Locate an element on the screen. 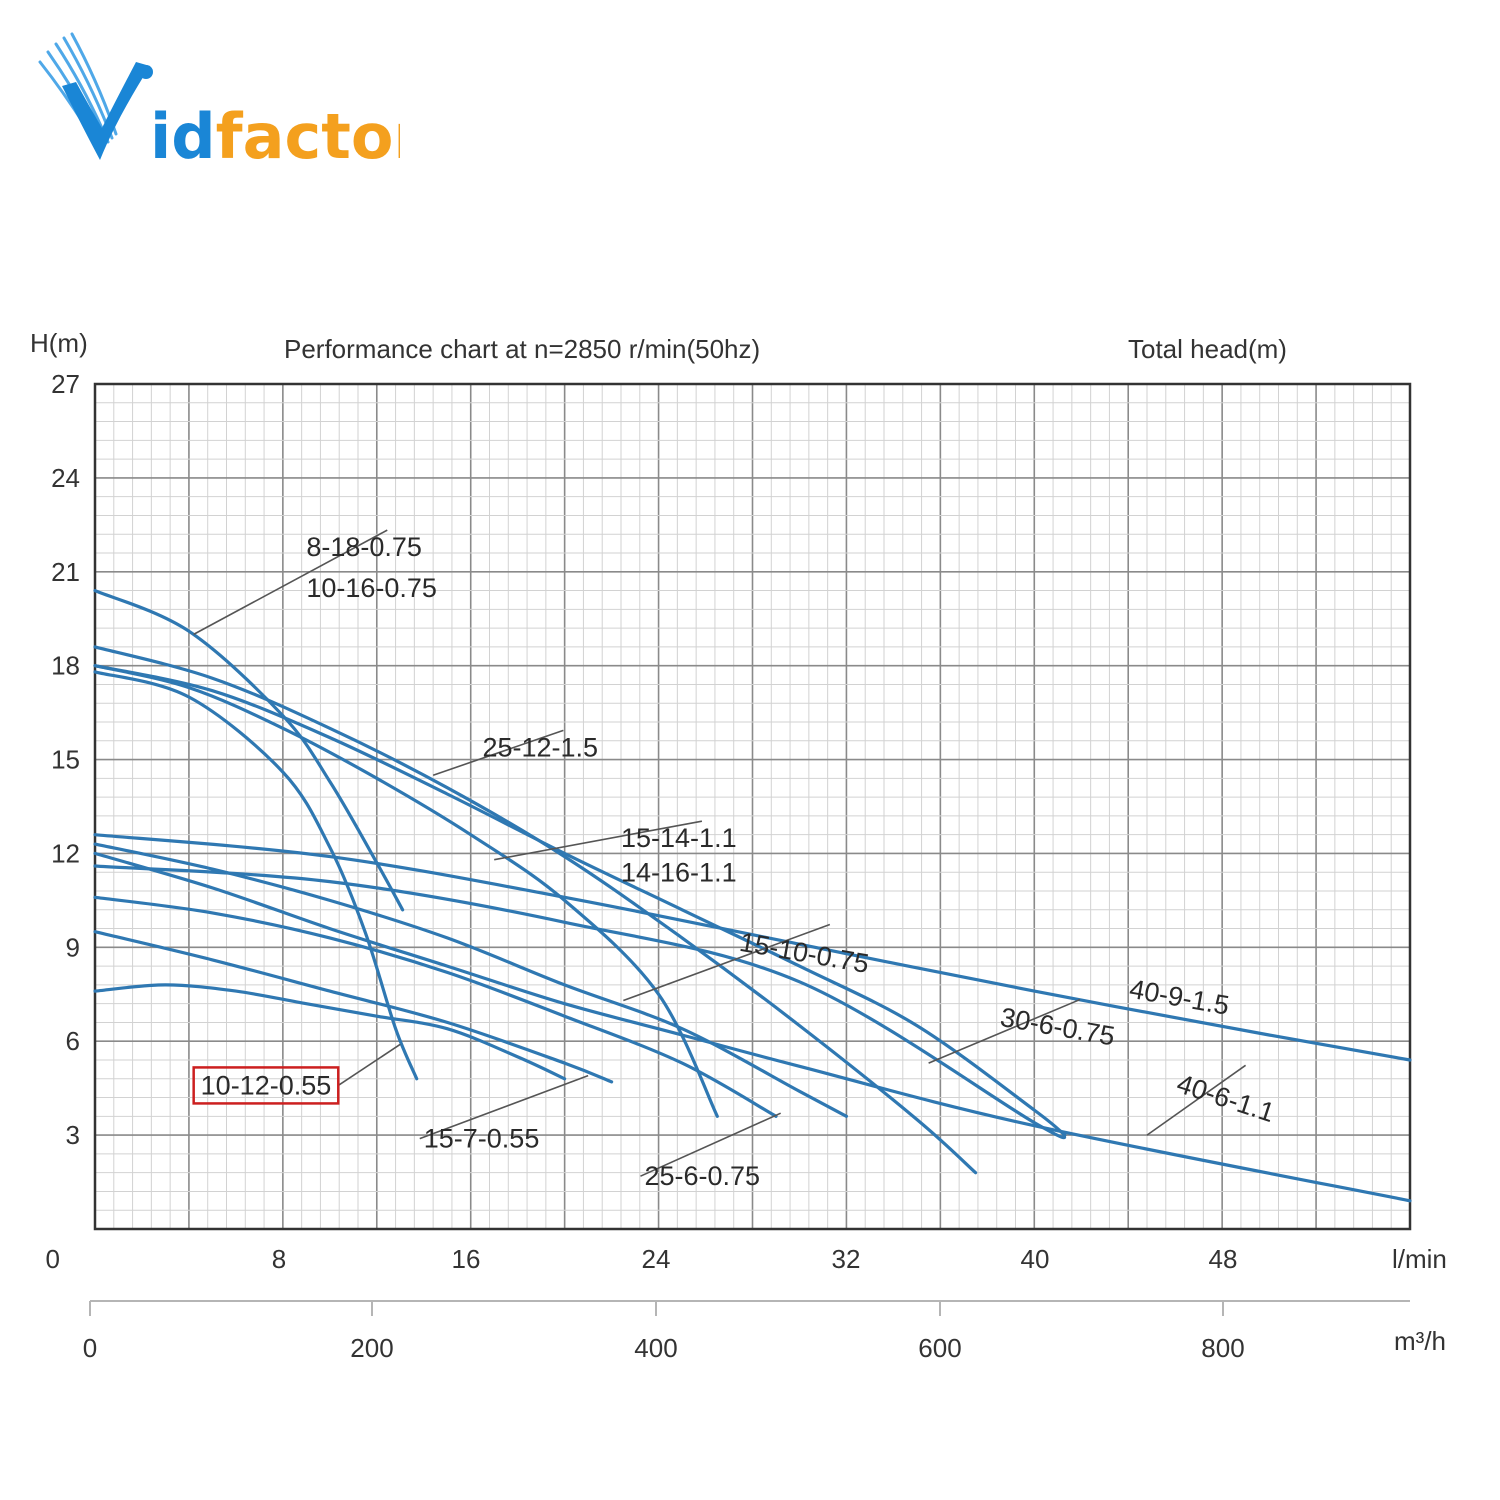 The image size is (1500, 1500). m3h-tick-label: 600 is located at coordinates (939, 1348).